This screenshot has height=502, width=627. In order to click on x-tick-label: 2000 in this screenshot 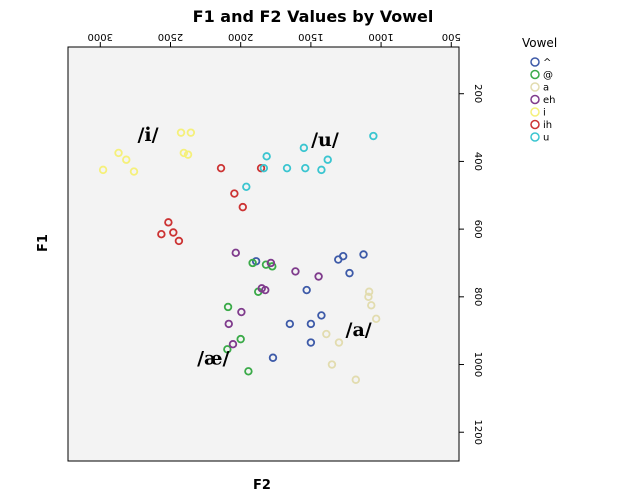, I will do `click(240, 36)`.